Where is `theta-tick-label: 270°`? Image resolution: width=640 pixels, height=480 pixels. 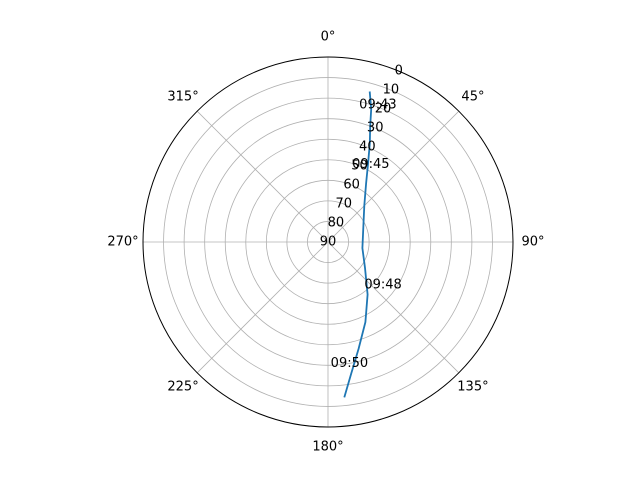
theta-tick-label: 270° is located at coordinates (122, 242).